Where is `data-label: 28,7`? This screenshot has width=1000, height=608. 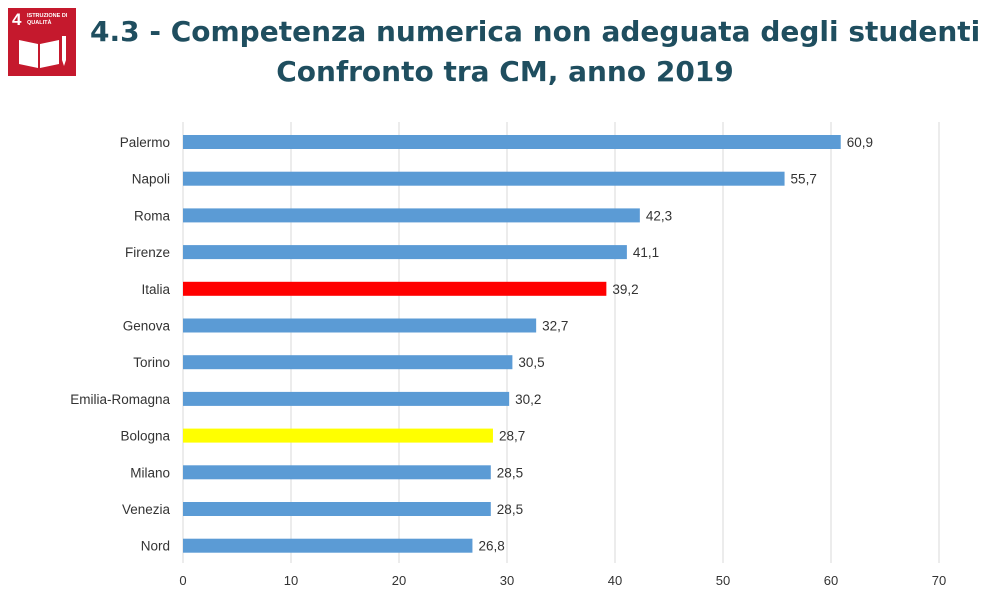
data-label: 28,7 is located at coordinates (512, 436).